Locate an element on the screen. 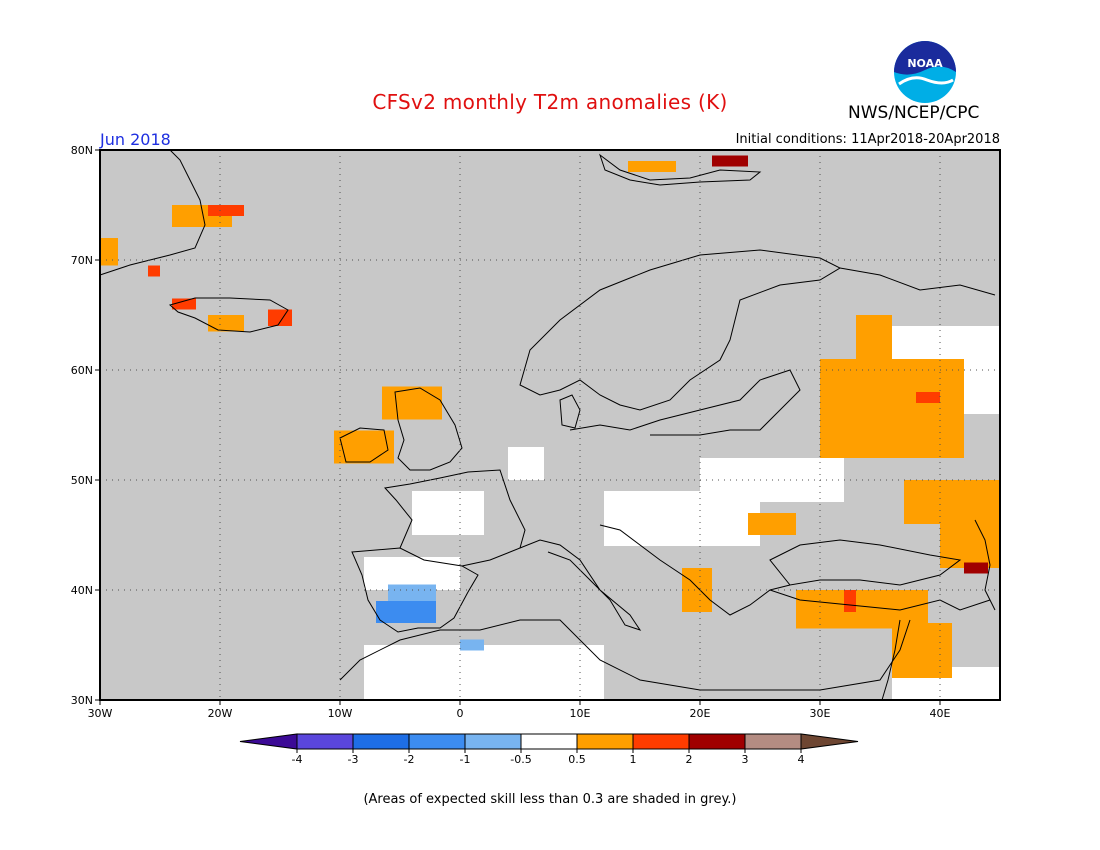 The image size is (1100, 850). scandinavia-coast is located at coordinates (680, 330).